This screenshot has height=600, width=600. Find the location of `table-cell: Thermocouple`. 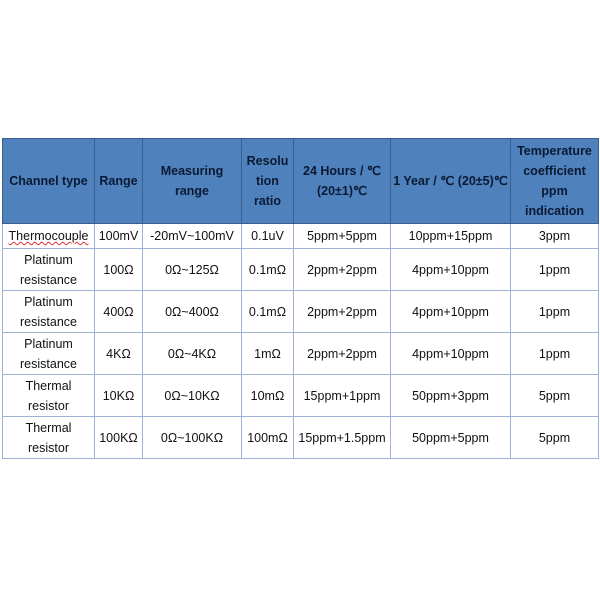

table-cell: Thermocouple is located at coordinates (48, 236).